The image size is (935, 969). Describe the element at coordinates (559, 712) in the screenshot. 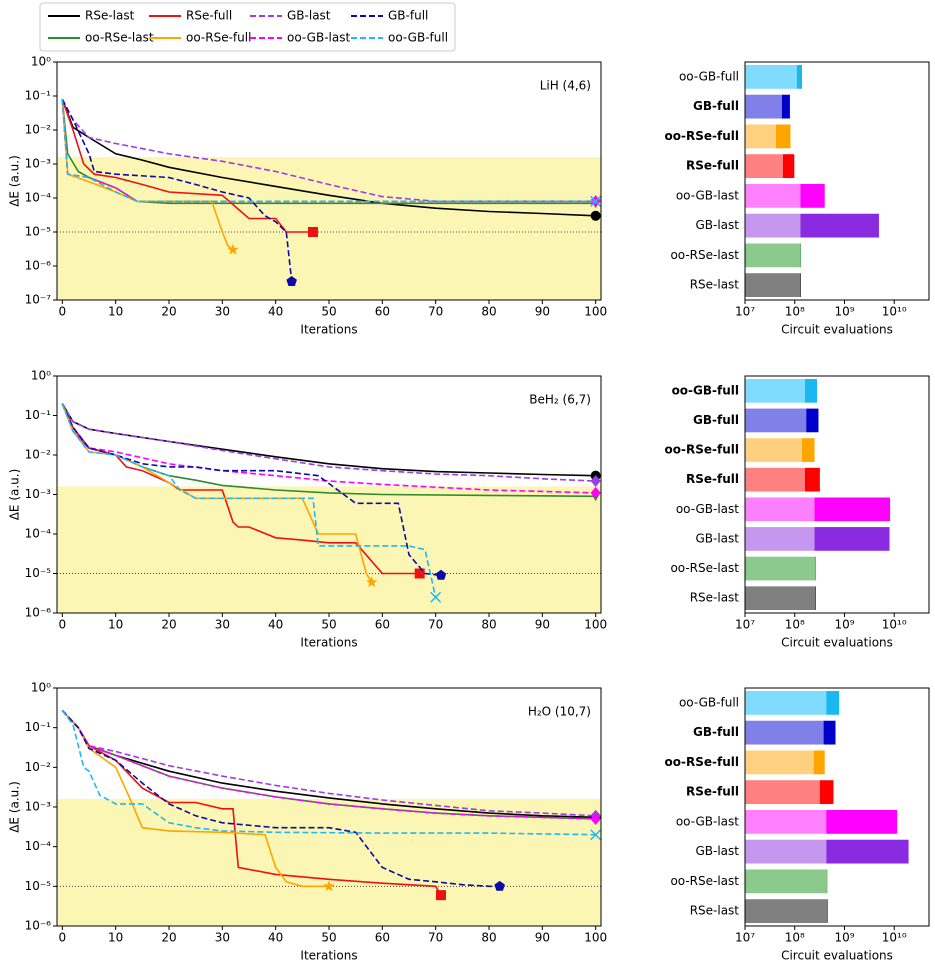

I see `chart-title: H₂O (10,7)` at that location.